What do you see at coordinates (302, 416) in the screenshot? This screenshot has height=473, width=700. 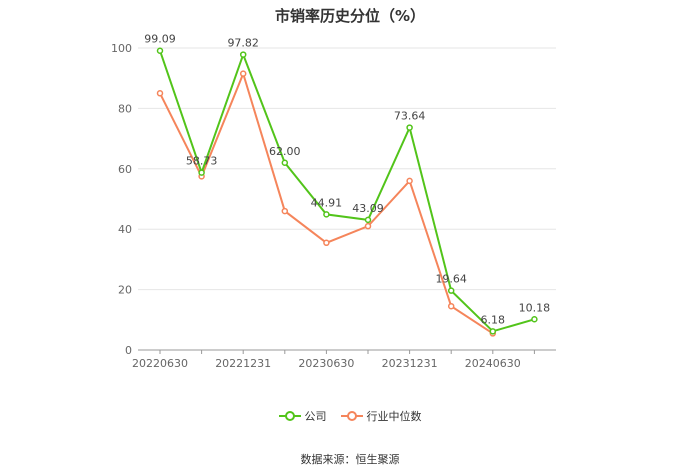 I see `legend-item-company: 公司` at bounding box center [302, 416].